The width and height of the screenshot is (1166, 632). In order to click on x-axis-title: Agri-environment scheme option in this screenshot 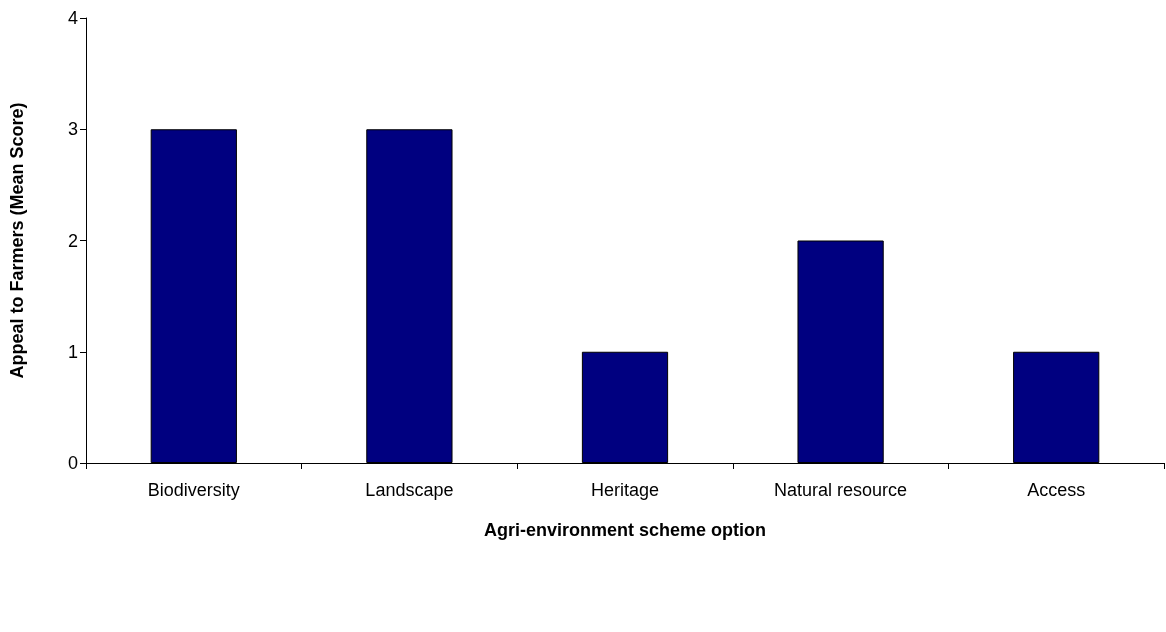, I will do `click(625, 530)`.